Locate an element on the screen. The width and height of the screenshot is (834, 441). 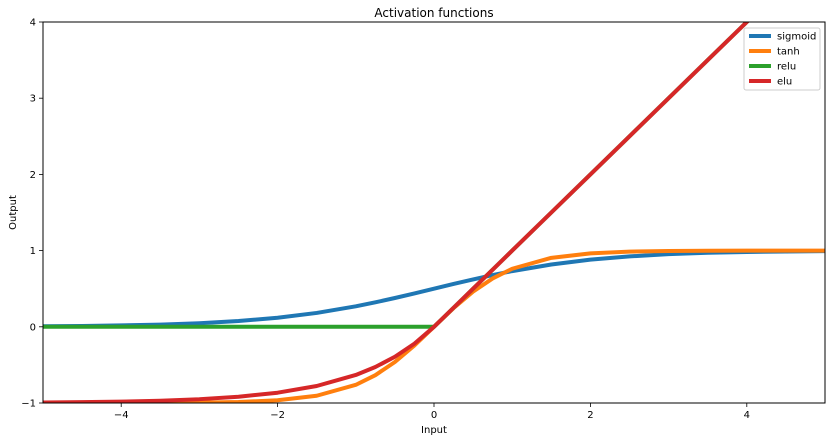
x-tick-label: −2 is located at coordinates (277, 415).